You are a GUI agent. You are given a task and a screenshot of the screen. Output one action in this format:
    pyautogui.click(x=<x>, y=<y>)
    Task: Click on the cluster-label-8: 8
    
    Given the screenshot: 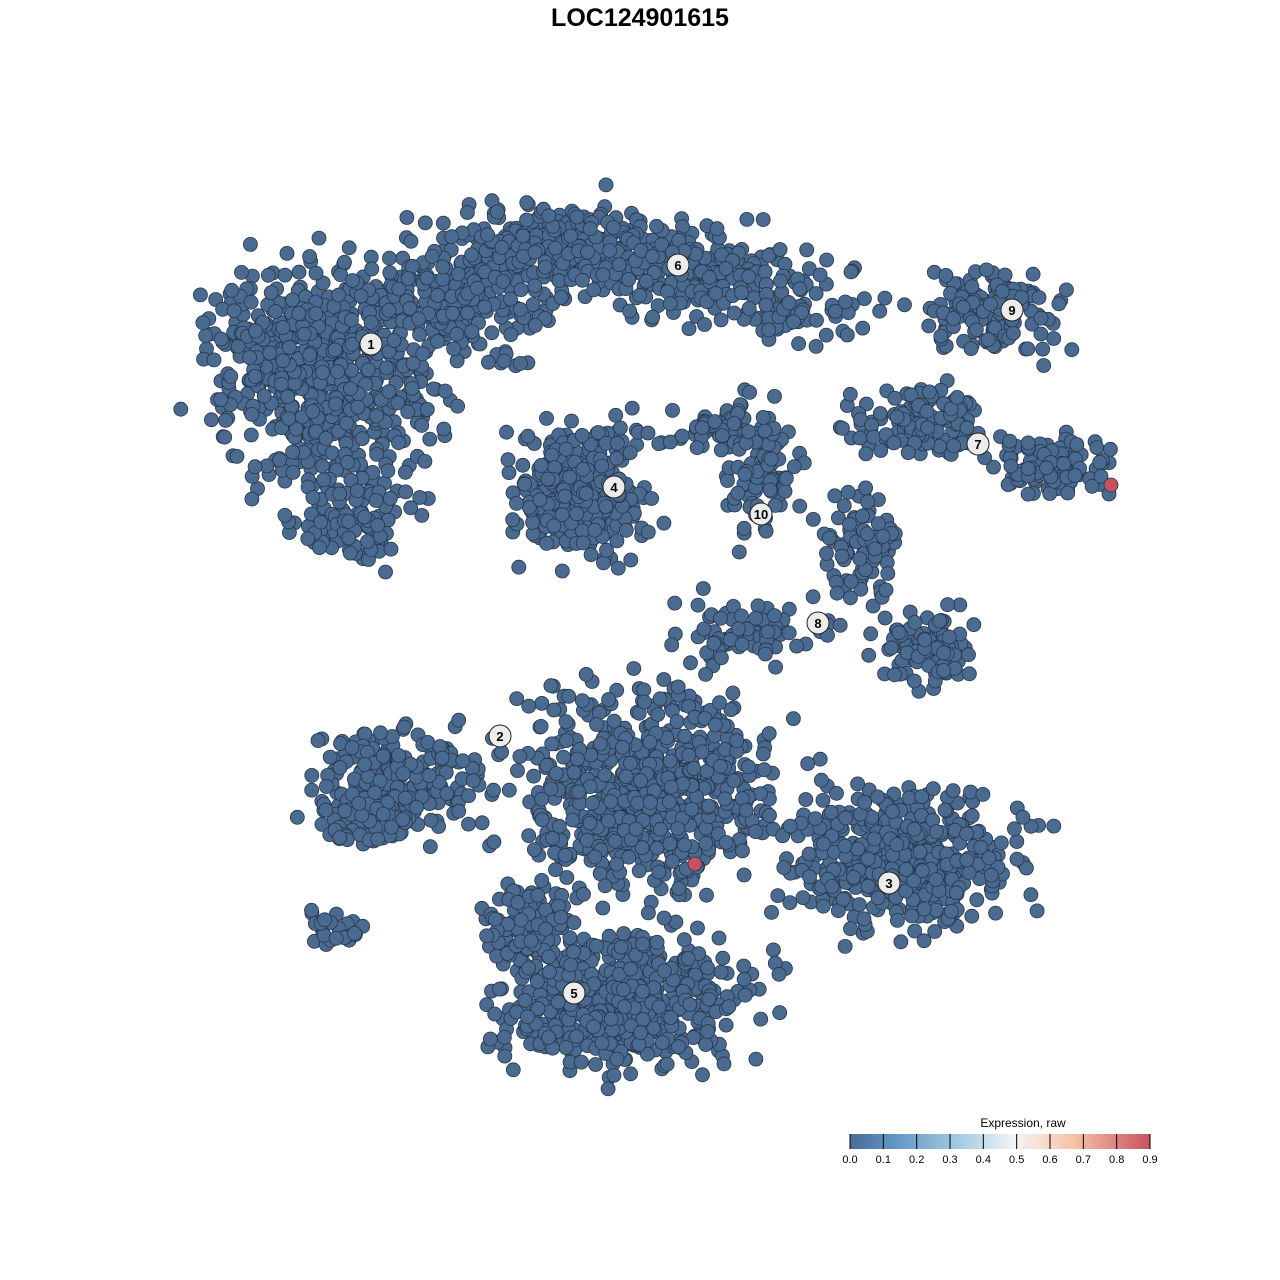 What is the action you would take?
    pyautogui.click(x=818, y=623)
    